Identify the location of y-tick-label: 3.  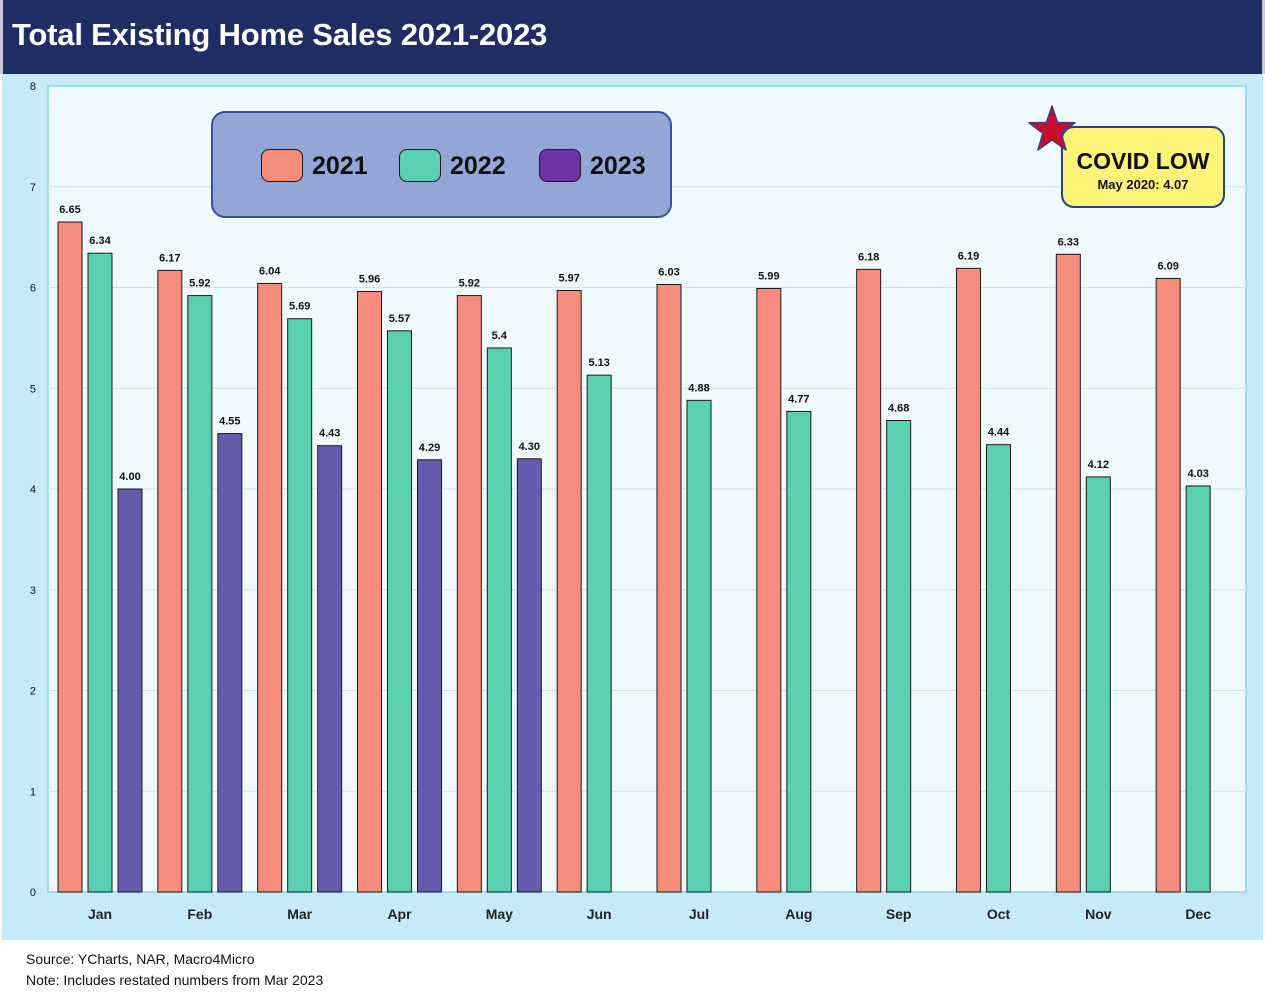
(33, 591).